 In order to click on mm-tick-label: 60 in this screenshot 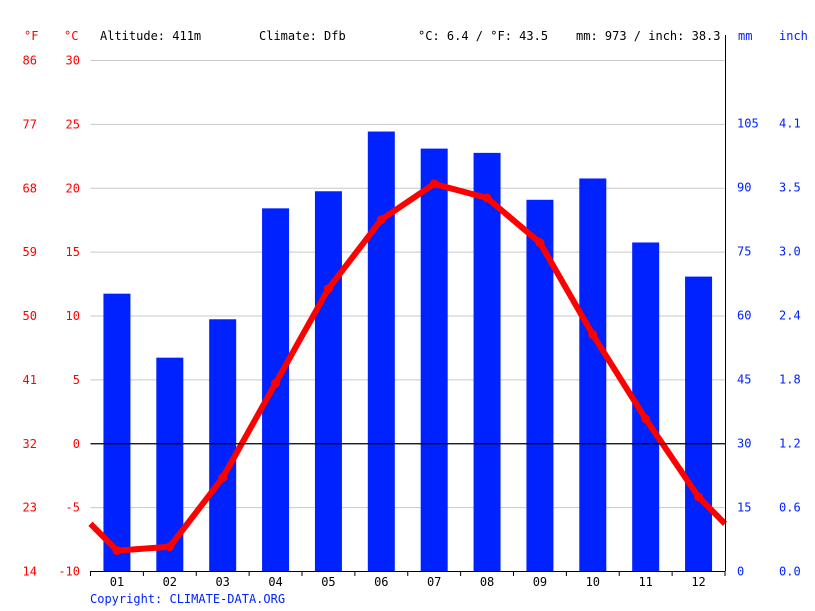, I will do `click(744, 316)`.